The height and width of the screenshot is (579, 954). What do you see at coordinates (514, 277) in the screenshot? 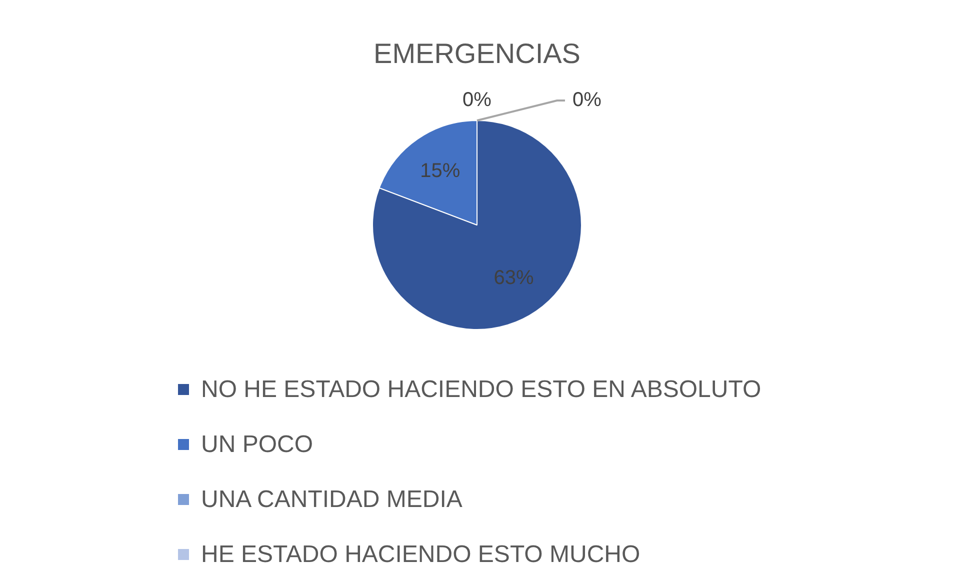
I see `data-label: 63%` at bounding box center [514, 277].